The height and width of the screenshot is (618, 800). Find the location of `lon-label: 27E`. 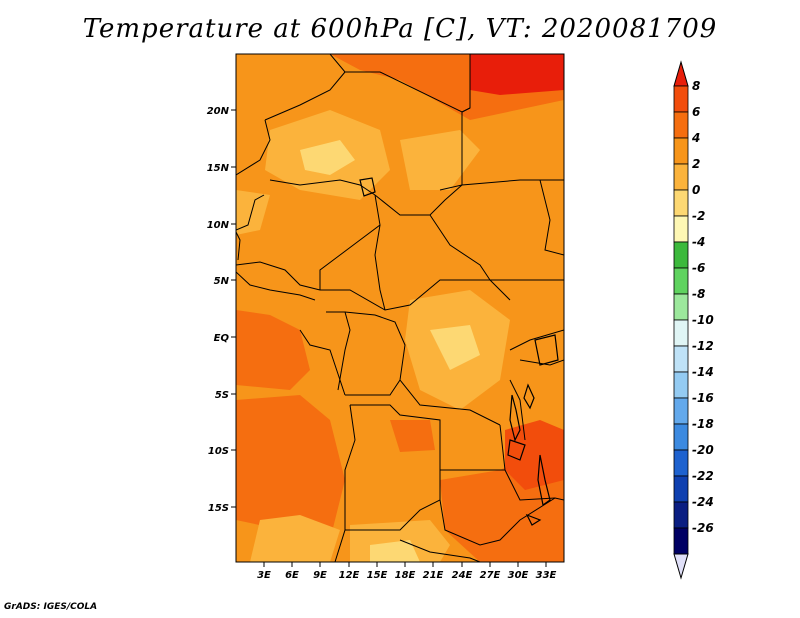

lon-label: 27E is located at coordinates (490, 575).